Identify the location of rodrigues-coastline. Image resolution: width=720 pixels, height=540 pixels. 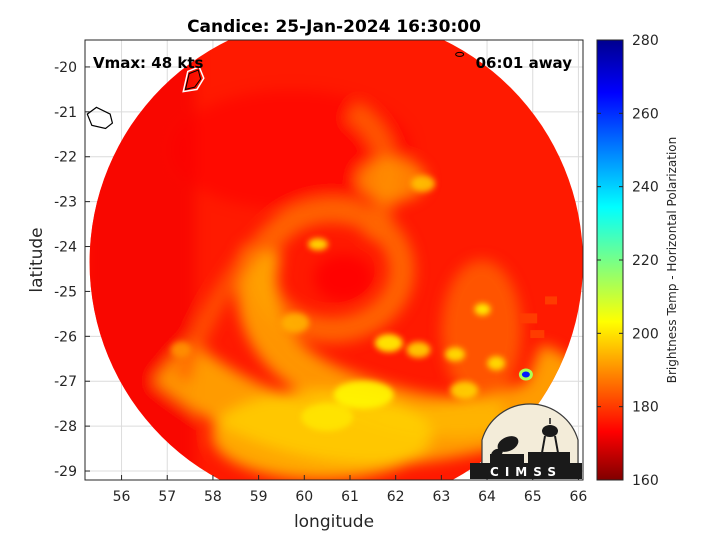
(460, 54).